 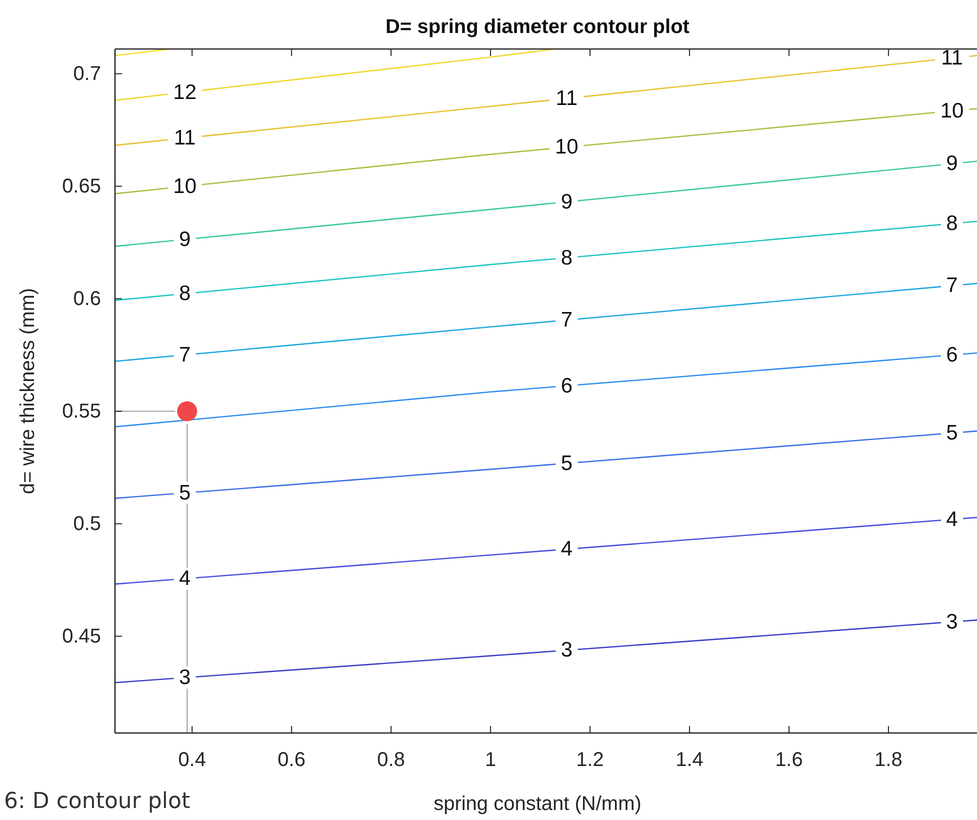 What do you see at coordinates (888, 760) in the screenshot?
I see `x-tick-label: 1.8` at bounding box center [888, 760].